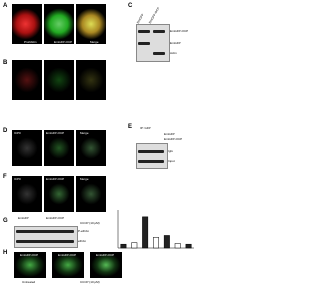 Image resolution: width=320 pixels, height=287 pixels. Describe the element at coordinates (145, 128) in the screenshot. I see `label: IP: GFP` at that location.